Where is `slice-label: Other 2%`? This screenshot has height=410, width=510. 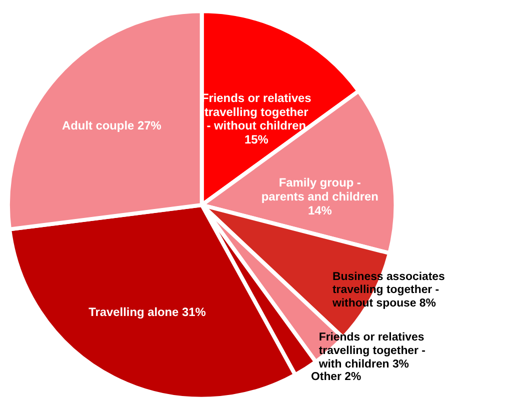 slice-label: Other 2% is located at coordinates (336, 377).